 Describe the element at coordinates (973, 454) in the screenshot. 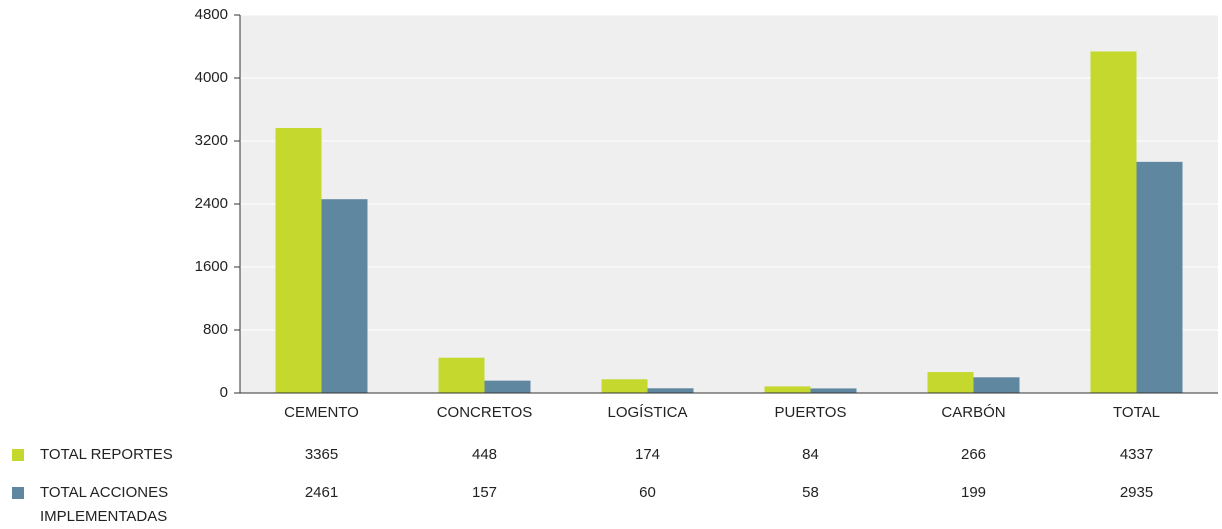

I see `table-value: 266` at that location.